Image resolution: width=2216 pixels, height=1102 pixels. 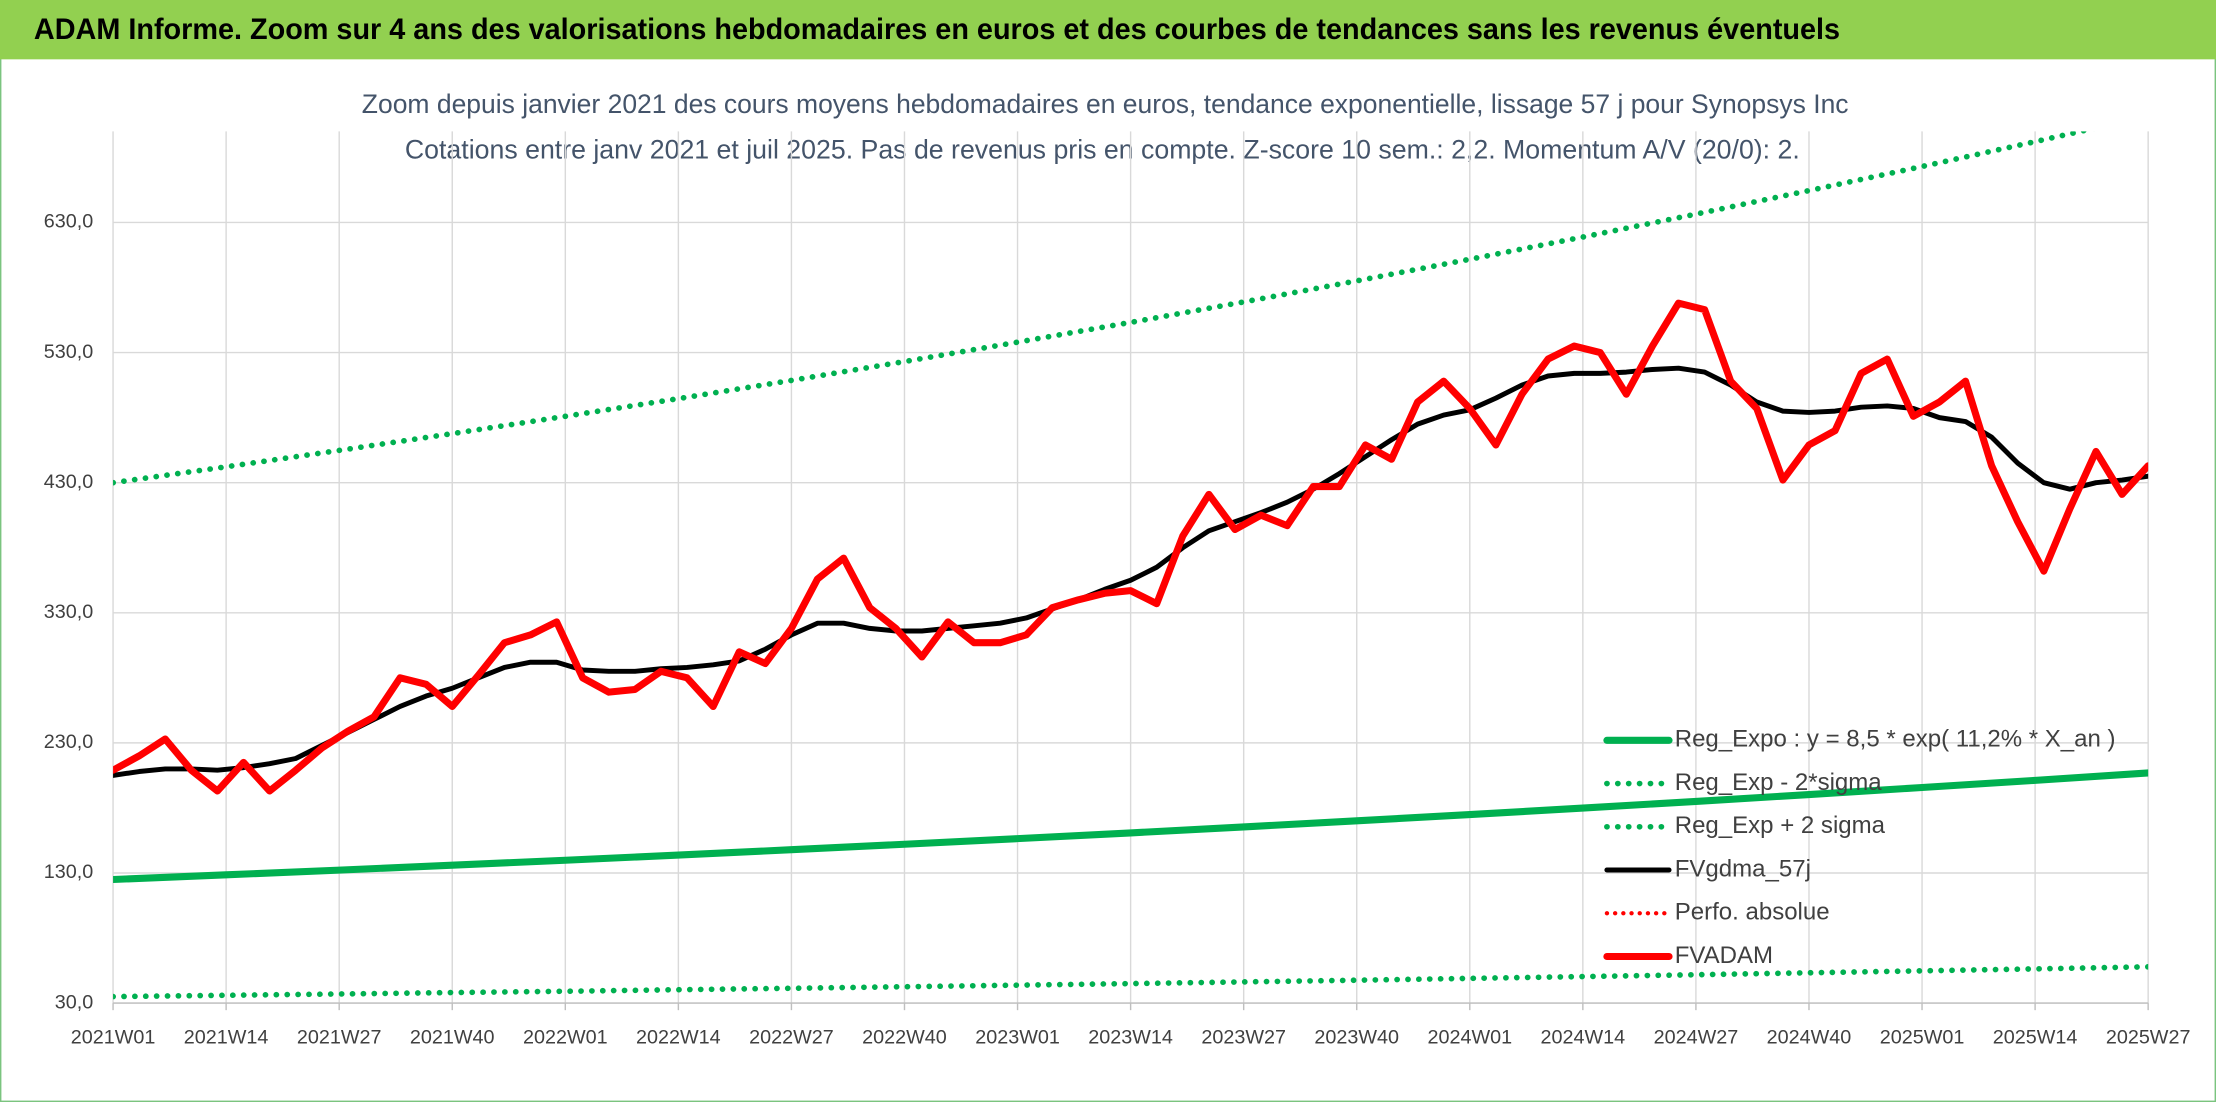 What do you see at coordinates (1780, 825) in the screenshot?
I see `legend-label: Reg_Exp + 2 sigma` at bounding box center [1780, 825].